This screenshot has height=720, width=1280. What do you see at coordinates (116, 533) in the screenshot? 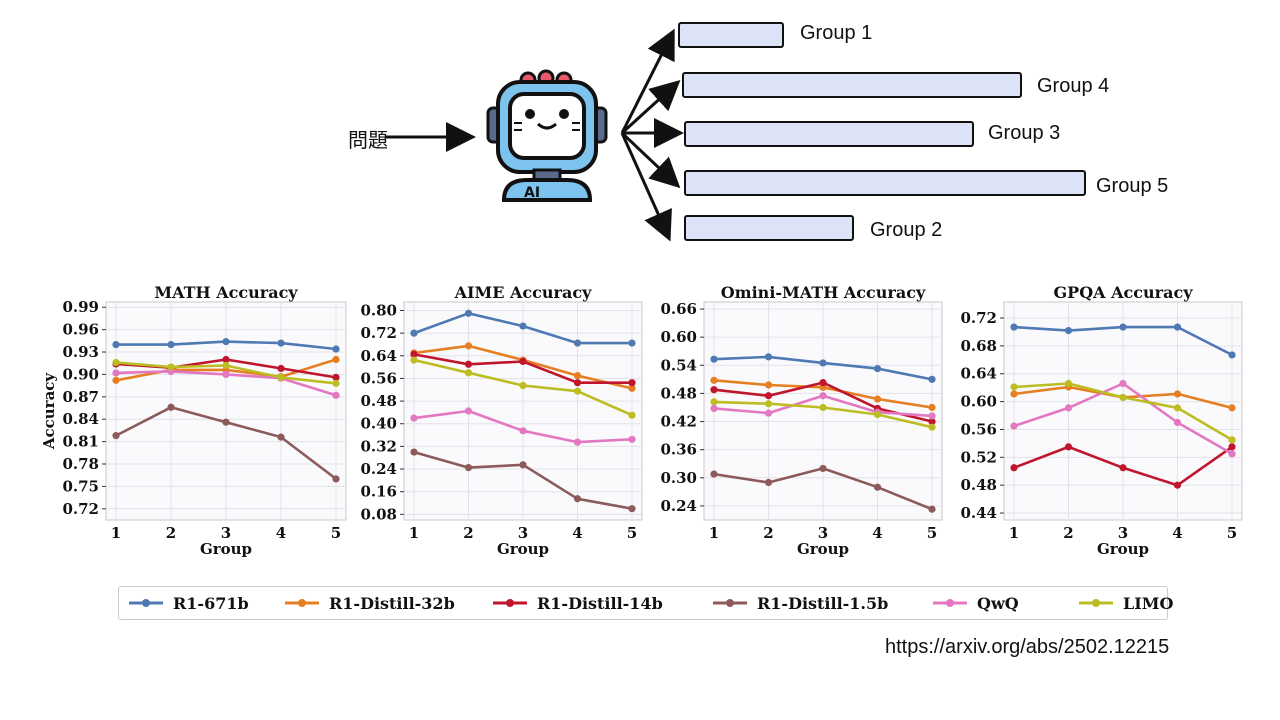
I see `chart-1-xtick-label: 1` at bounding box center [116, 533].